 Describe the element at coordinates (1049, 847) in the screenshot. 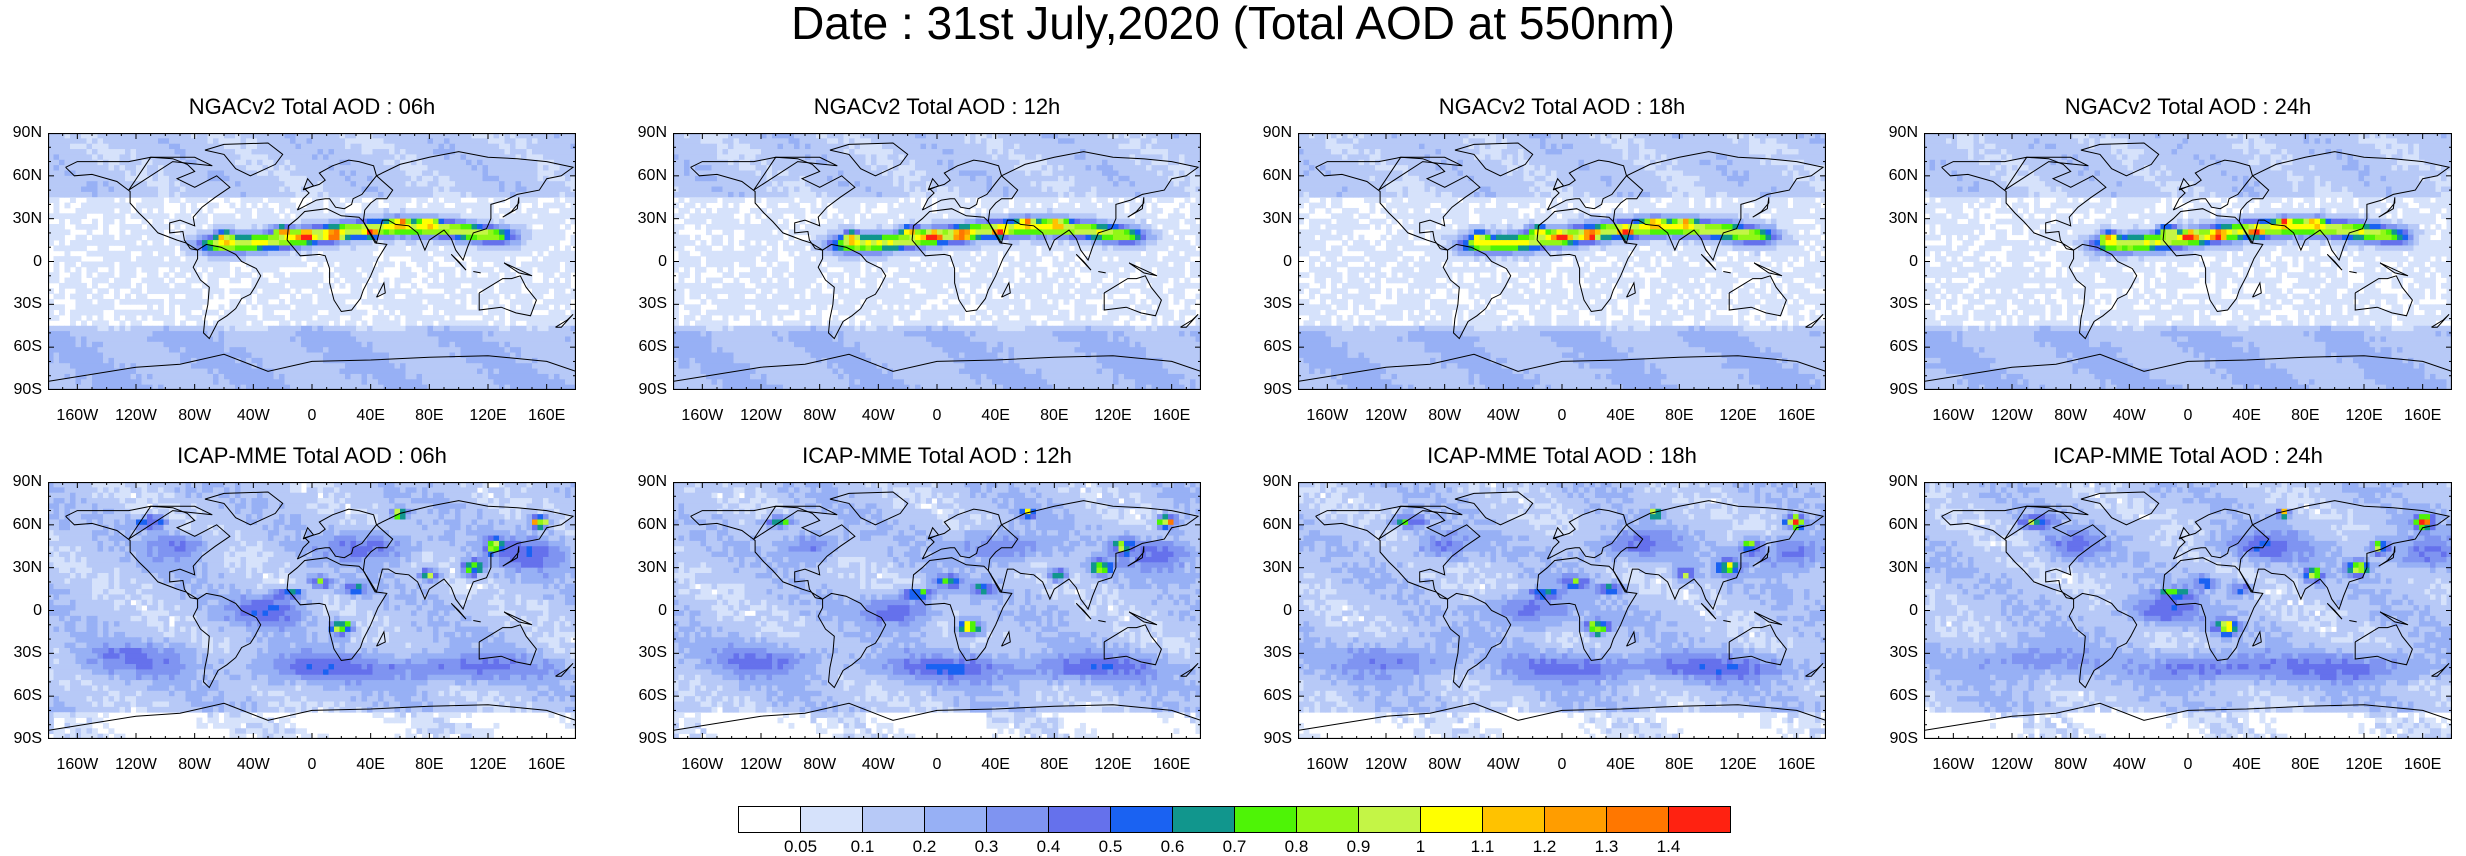

I see `colorbar-label: 0.4` at that location.